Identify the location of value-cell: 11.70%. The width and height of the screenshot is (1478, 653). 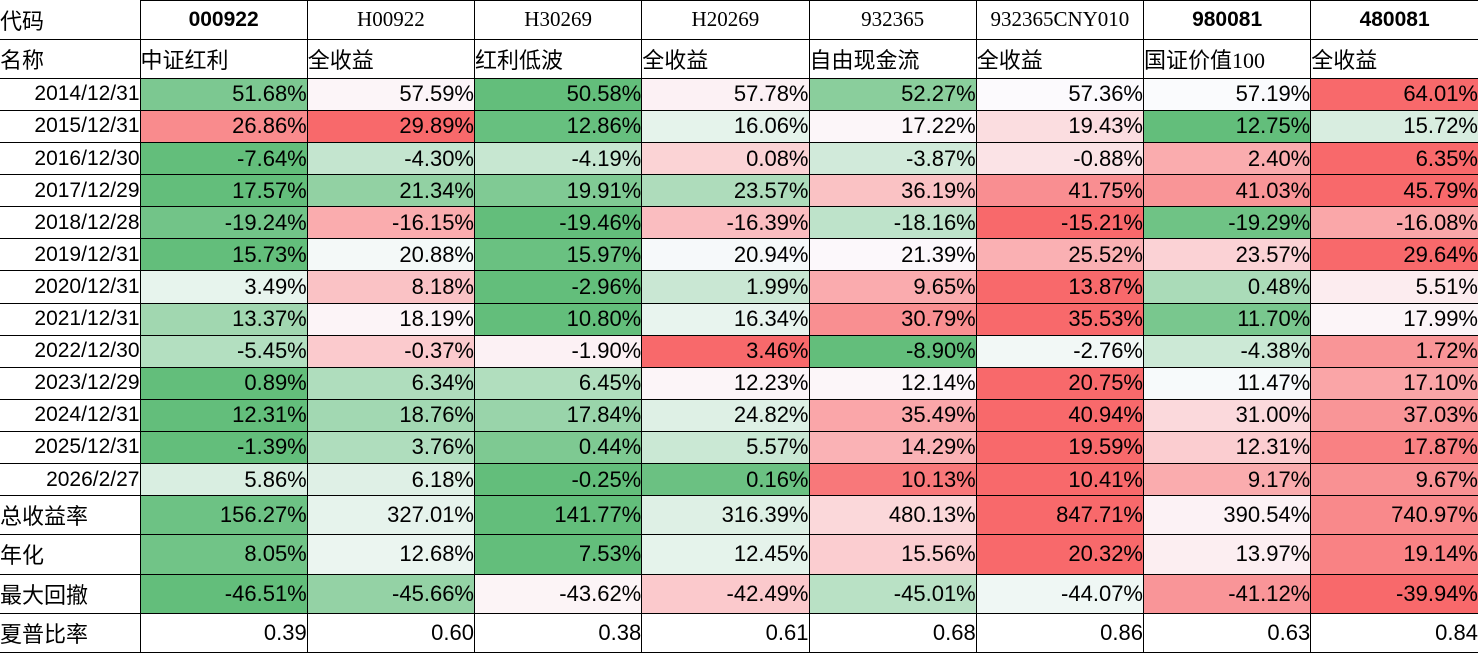
(1227, 319).